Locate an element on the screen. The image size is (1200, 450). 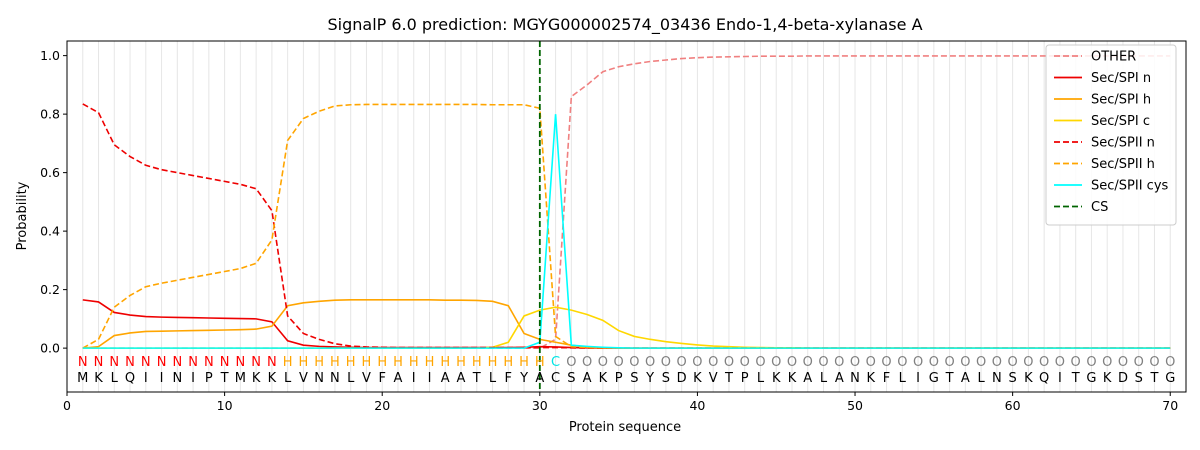
x-tick-label: 60 is located at coordinates (1013, 405).